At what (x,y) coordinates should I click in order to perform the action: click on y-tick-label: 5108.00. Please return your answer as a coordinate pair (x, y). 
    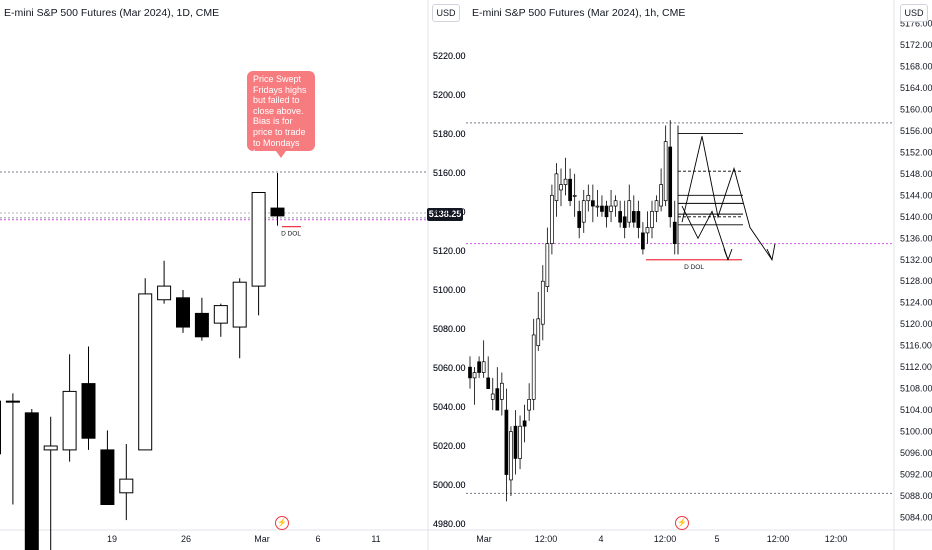
    Looking at the image, I should click on (916, 389).